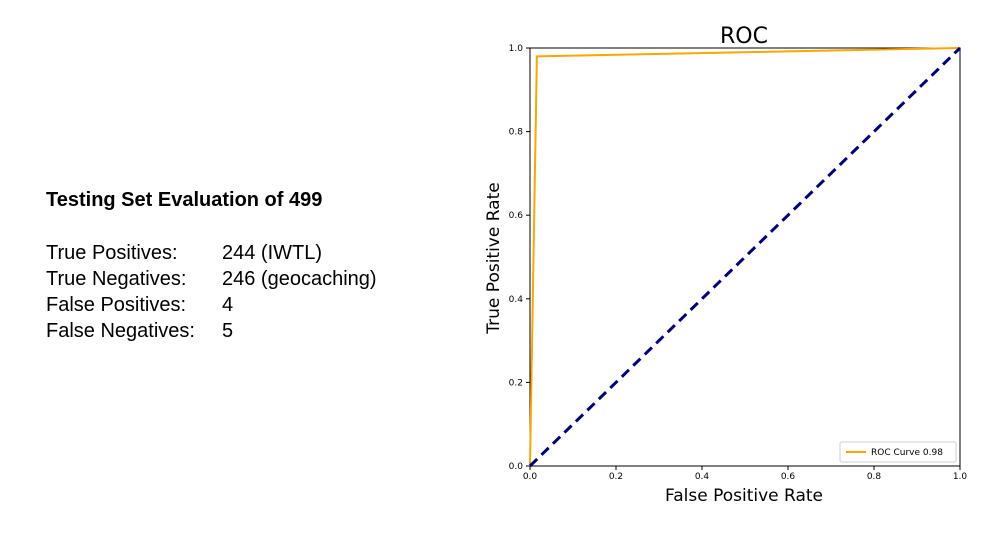 This screenshot has height=539, width=1007. I want to click on x-tick-label: 0.0, so click(530, 477).